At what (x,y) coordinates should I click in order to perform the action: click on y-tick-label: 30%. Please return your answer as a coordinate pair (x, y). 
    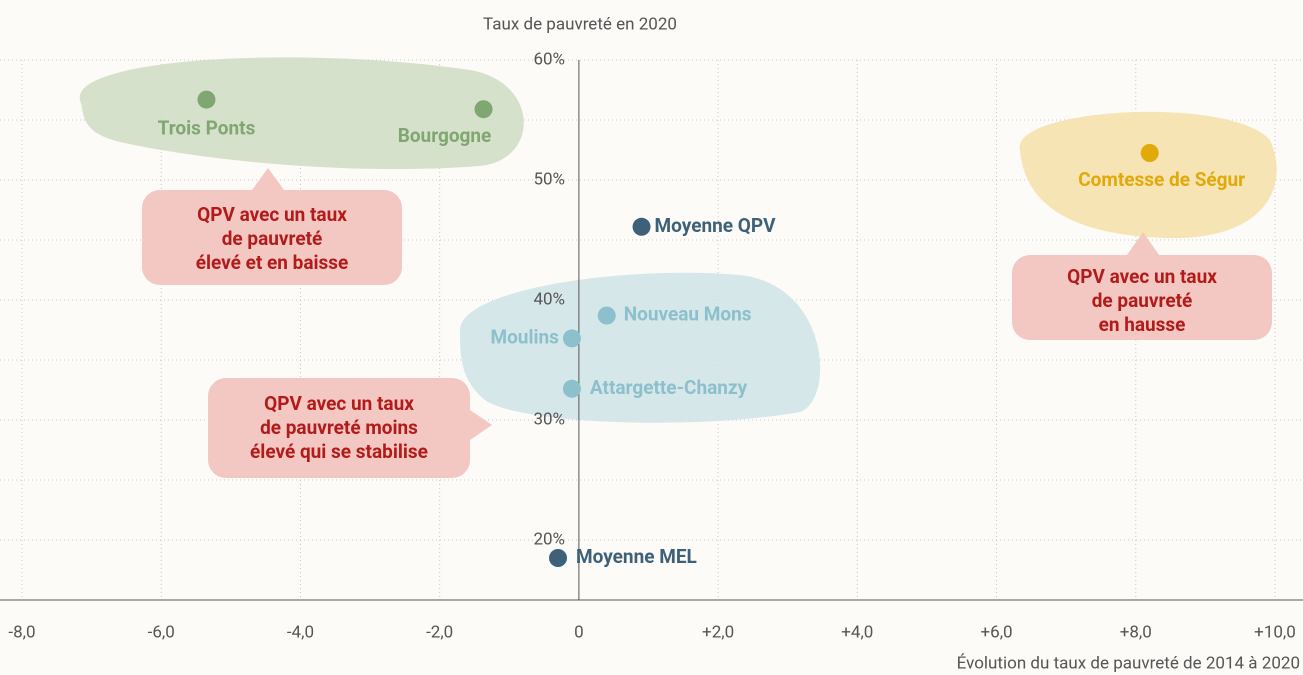
    Looking at the image, I should click on (549, 419).